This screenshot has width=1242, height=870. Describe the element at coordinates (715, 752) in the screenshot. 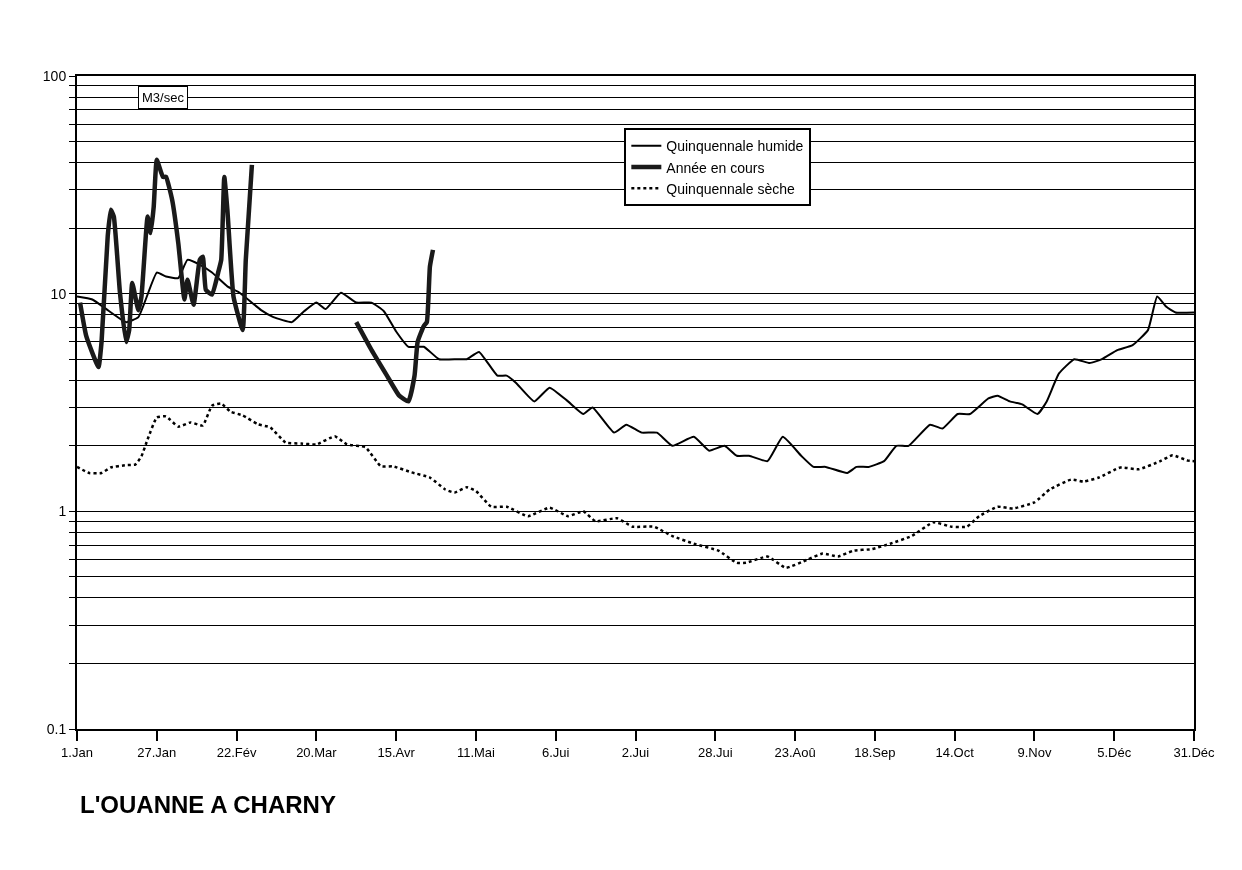

I see `x-tick-label: 28.Jui` at that location.